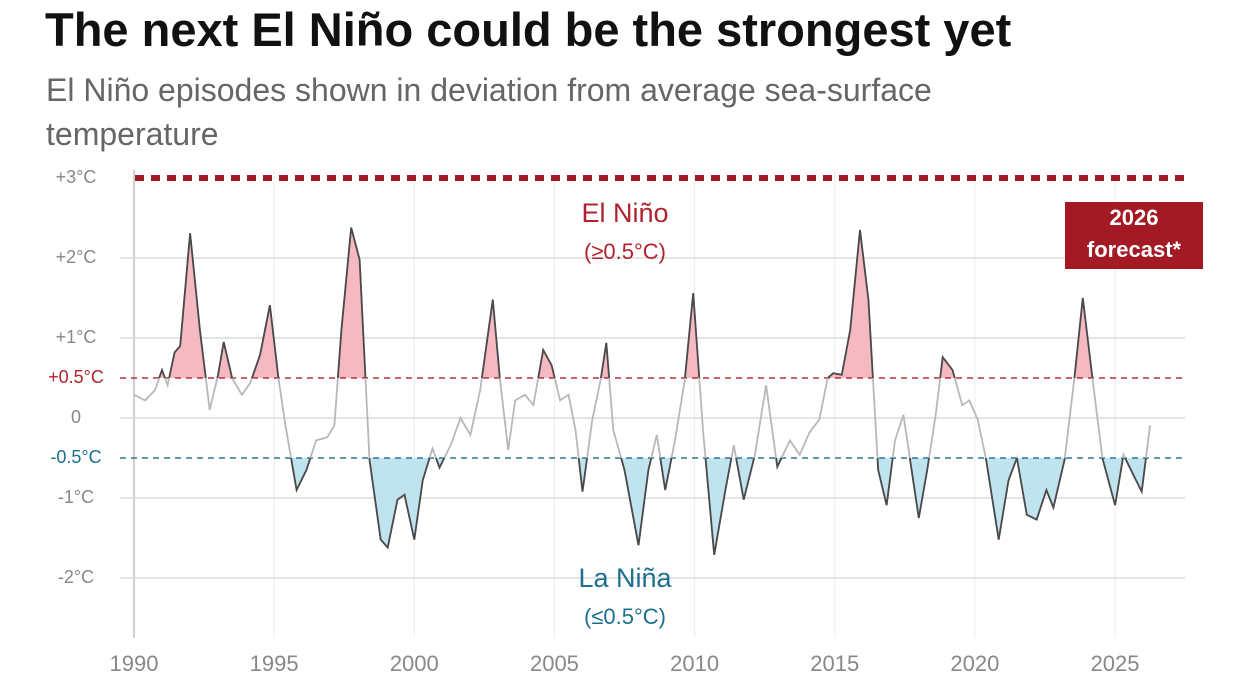 The width and height of the screenshot is (1245, 700). I want to click on y-tick-label: 0, so click(76, 417).